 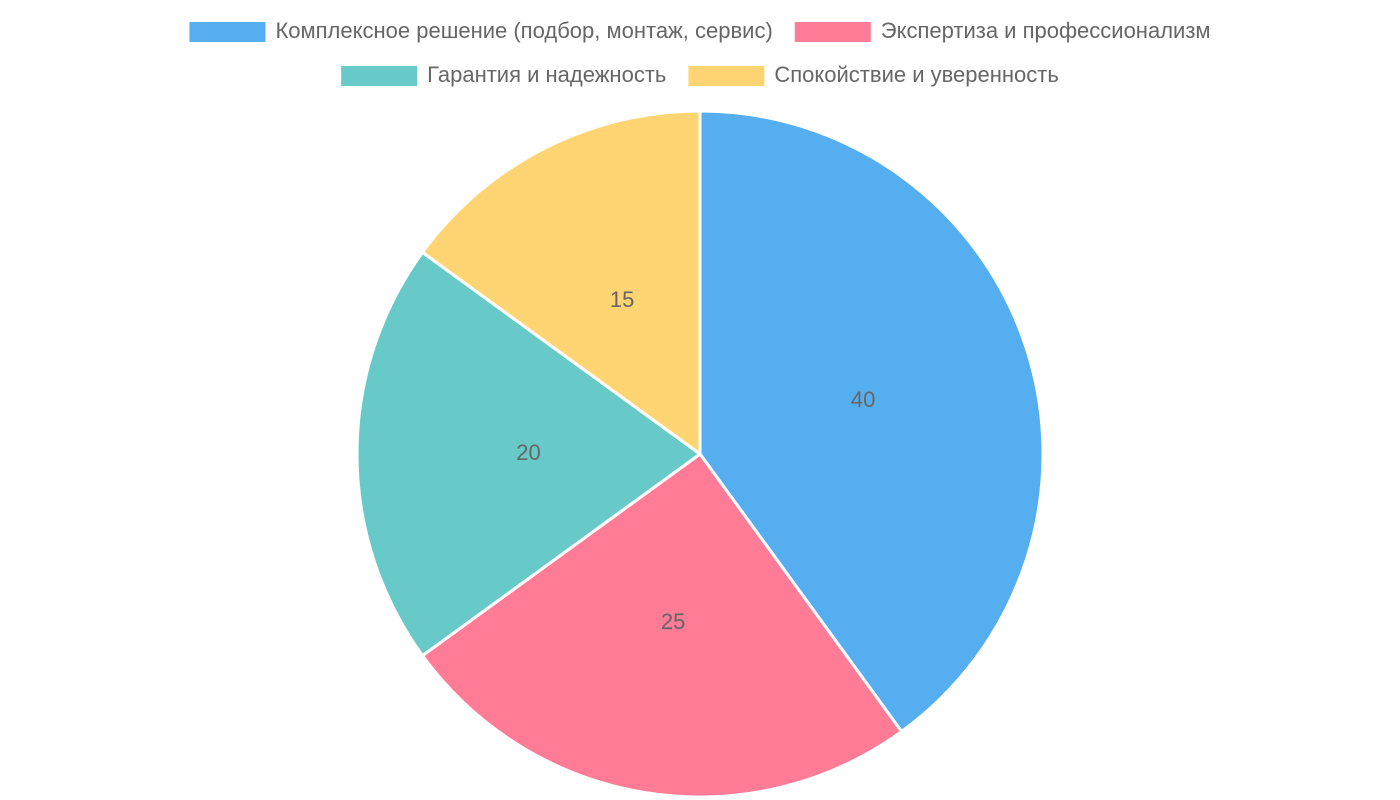 I want to click on legend-item: Гарантия и надежность, so click(x=503, y=74).